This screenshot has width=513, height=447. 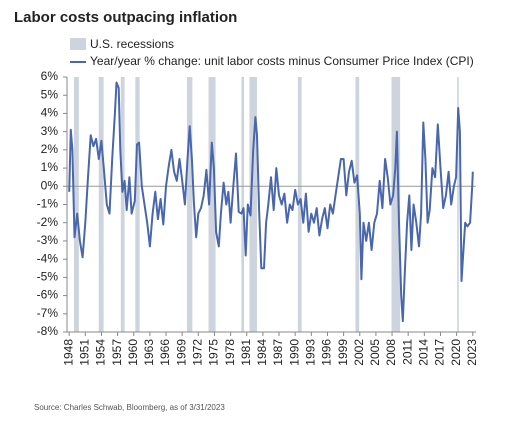 I want to click on y-tick-label: 0%, so click(x=50, y=185).